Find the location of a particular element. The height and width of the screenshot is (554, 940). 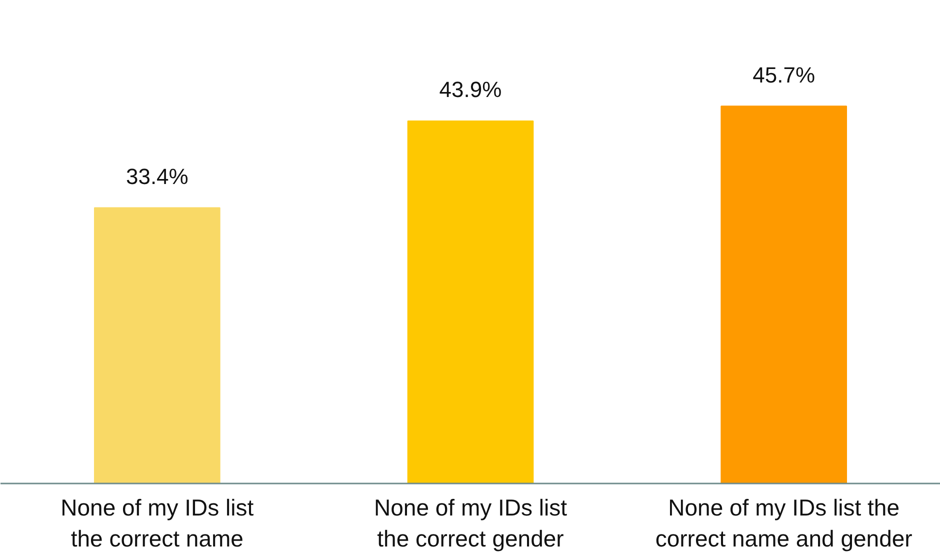

data-label: 45.7% is located at coordinates (784, 75).